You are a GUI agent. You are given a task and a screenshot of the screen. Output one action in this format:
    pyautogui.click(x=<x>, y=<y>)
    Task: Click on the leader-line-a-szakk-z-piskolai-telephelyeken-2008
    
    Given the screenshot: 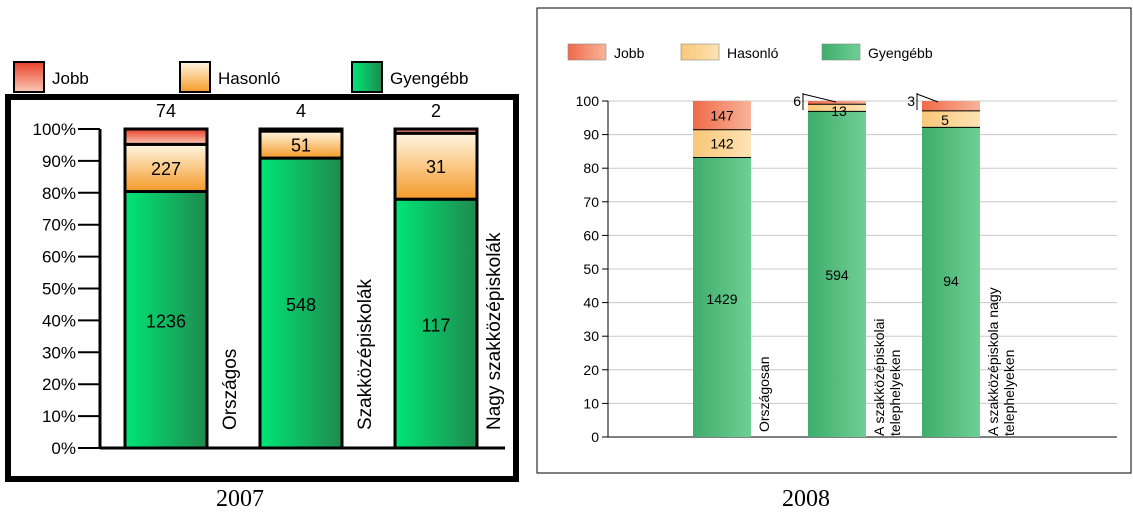 What is the action you would take?
    pyautogui.click(x=819, y=98)
    